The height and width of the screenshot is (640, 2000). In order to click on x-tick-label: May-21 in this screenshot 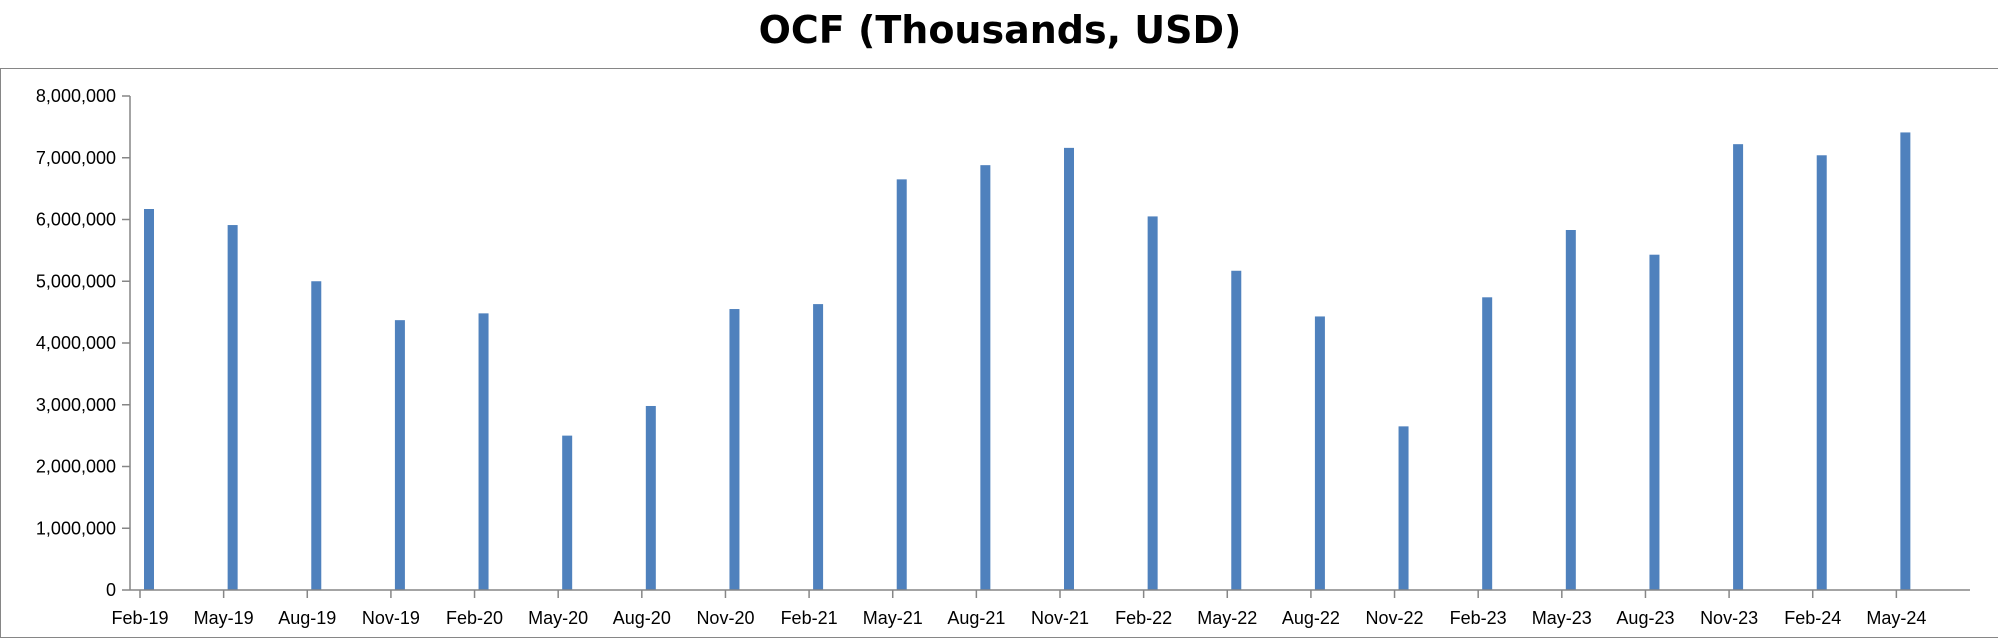, I will do `click(893, 618)`.